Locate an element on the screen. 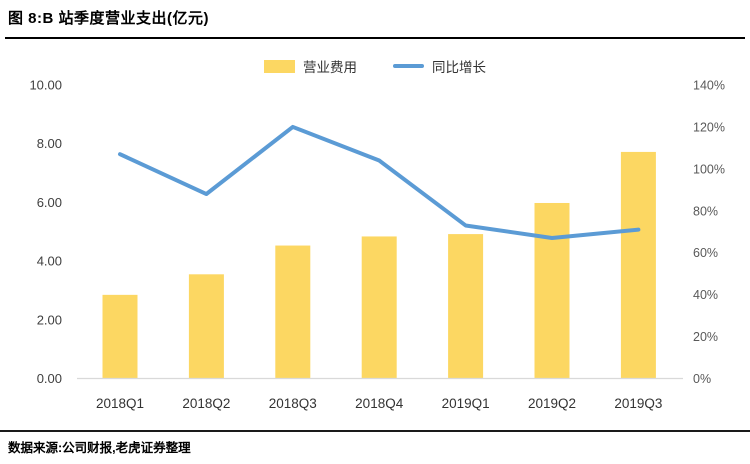  left-axis-tick-label: 8.00 is located at coordinates (49, 143).